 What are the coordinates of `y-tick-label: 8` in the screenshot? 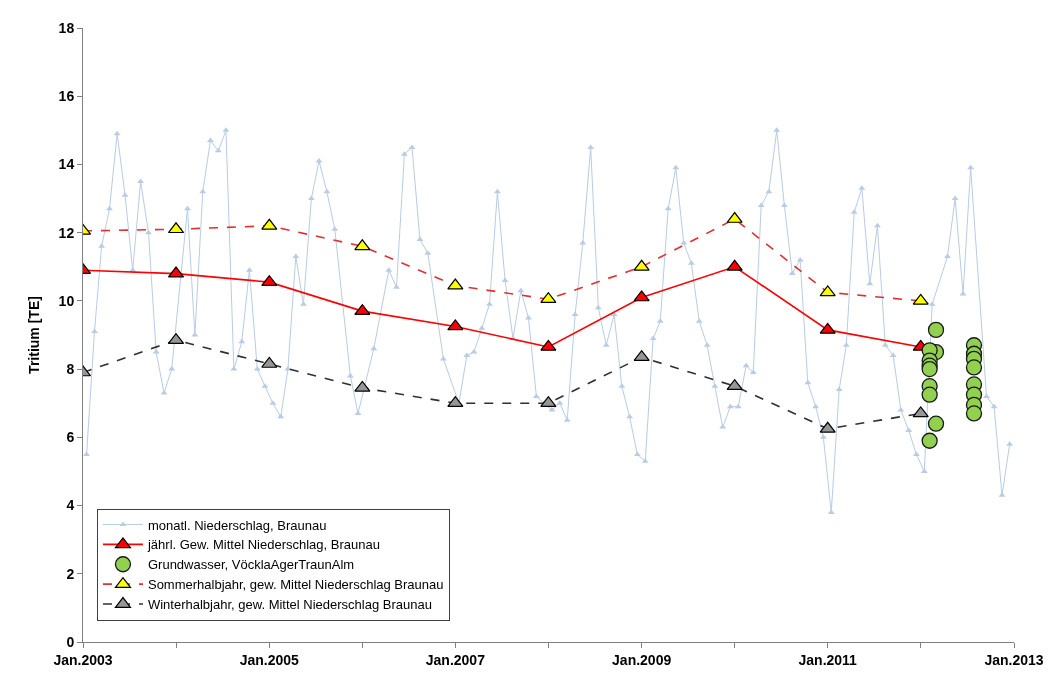 It's located at (70, 369).